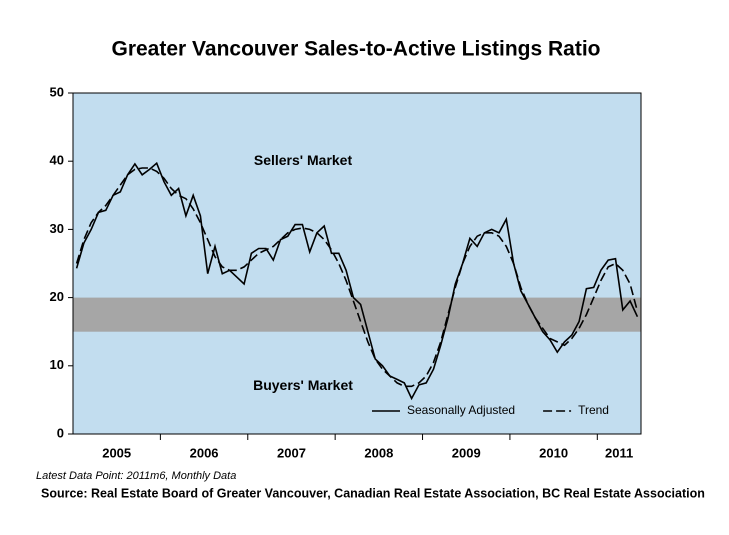  What do you see at coordinates (57, 364) in the screenshot?
I see `y-tick-label: 10` at bounding box center [57, 364].